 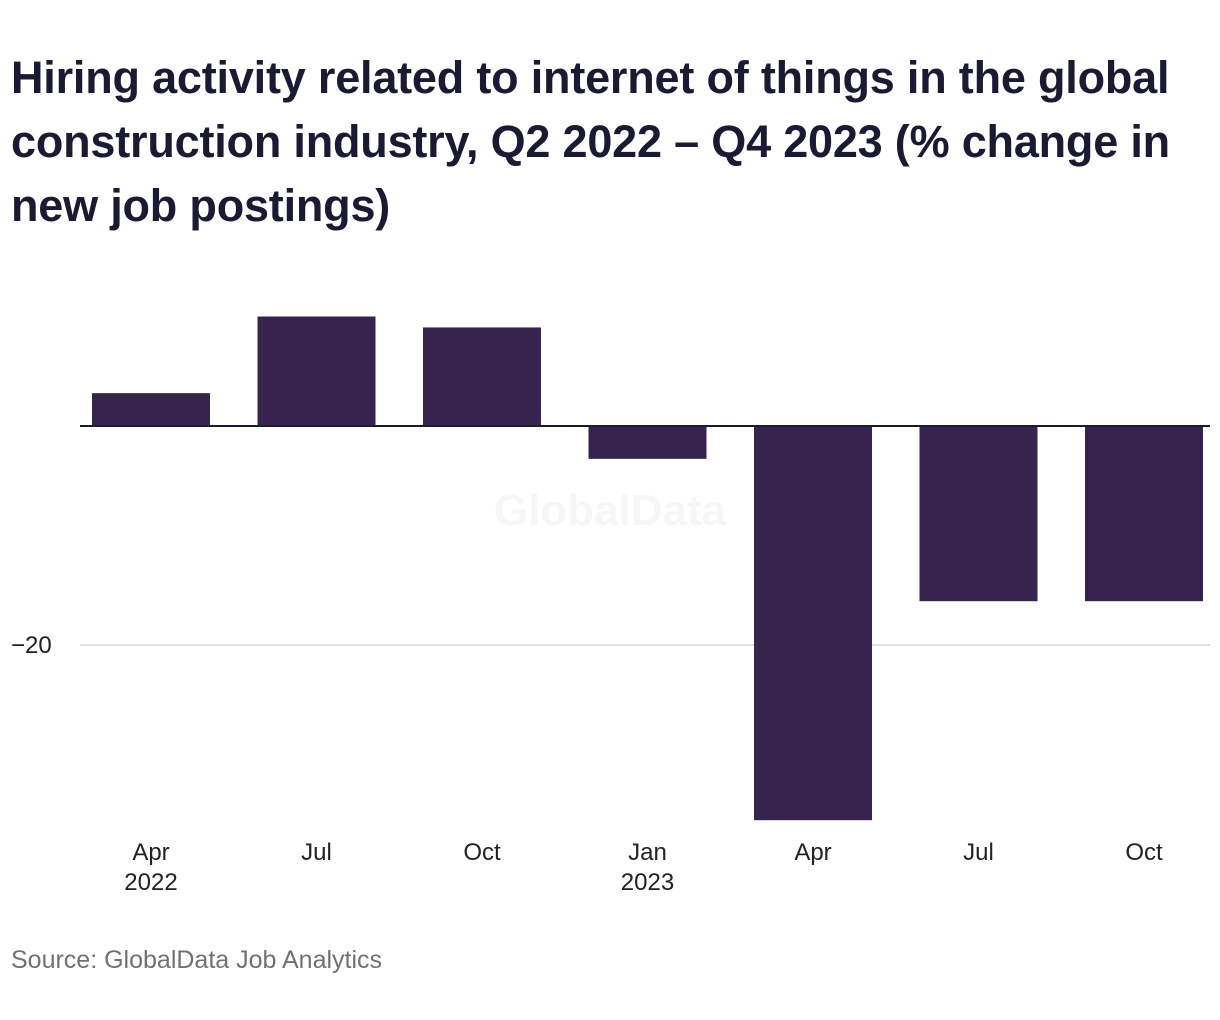 What do you see at coordinates (197, 960) in the screenshot?
I see `source-note: Source: GlobalData Job Analytics` at bounding box center [197, 960].